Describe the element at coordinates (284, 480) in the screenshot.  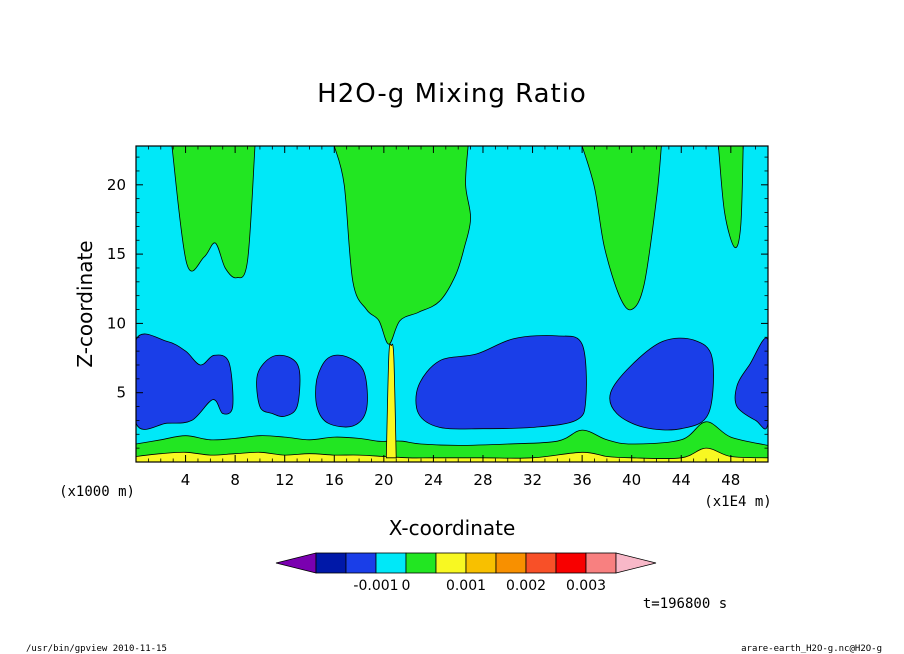
I see `x-tick-label-12: 12` at that location.